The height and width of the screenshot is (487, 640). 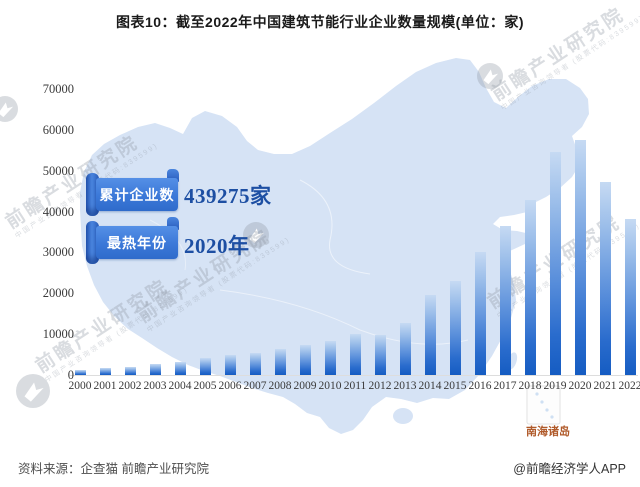 What do you see at coordinates (58, 129) in the screenshot?
I see `y-axis-tick-label: 60000` at bounding box center [58, 129].